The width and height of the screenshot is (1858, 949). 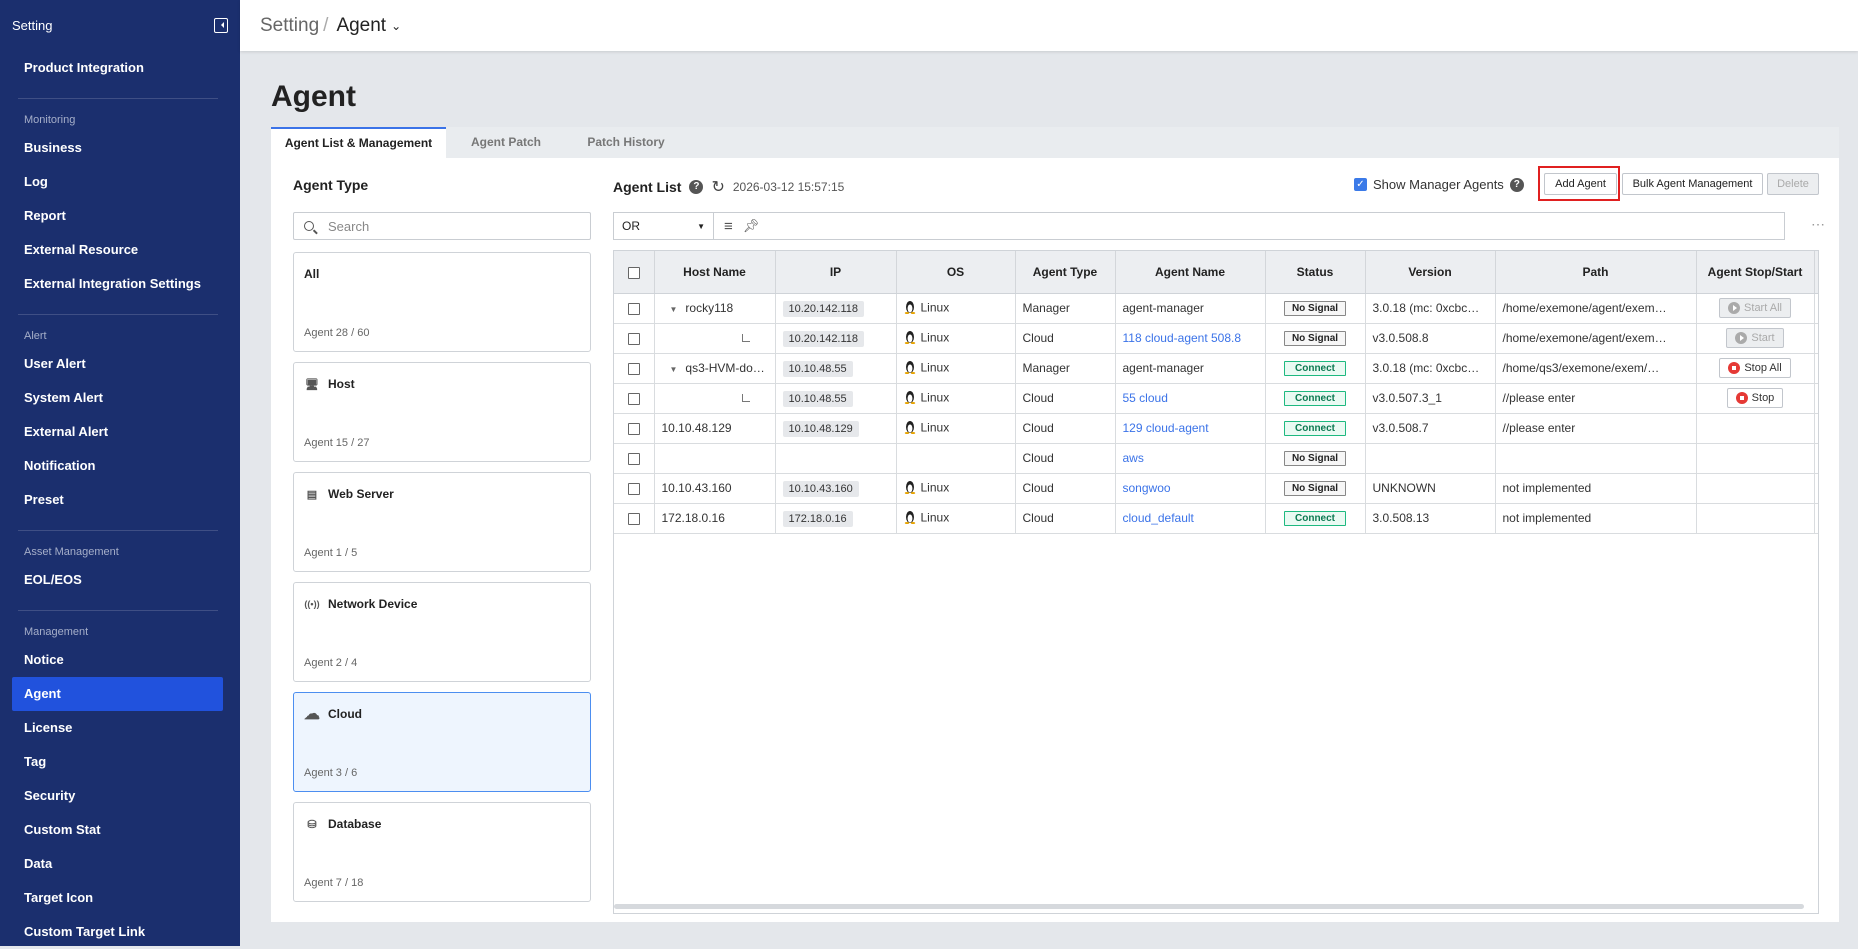 What do you see at coordinates (442, 522) in the screenshot?
I see `agent-type-card-web-server: ▤ Web Server Agent 1 / 5` at bounding box center [442, 522].